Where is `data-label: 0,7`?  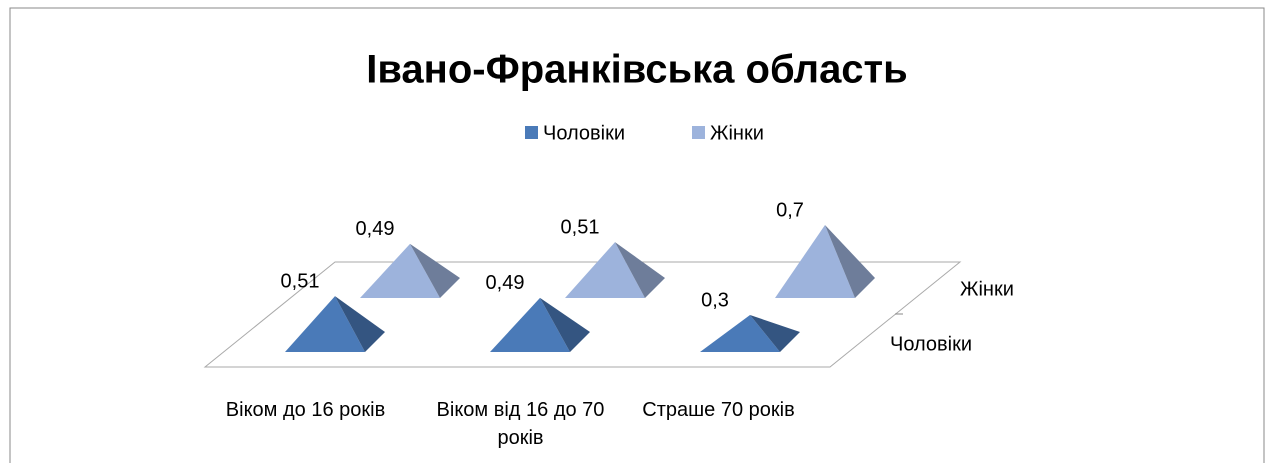
data-label: 0,7 is located at coordinates (790, 210).